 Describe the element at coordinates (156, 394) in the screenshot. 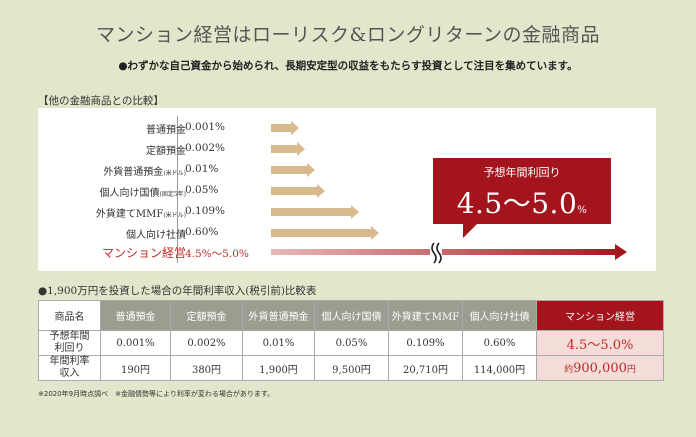

I see `footnote: ※2020年9月時点調べ ※金融情勢等により利率が変わる場合があります。` at that location.